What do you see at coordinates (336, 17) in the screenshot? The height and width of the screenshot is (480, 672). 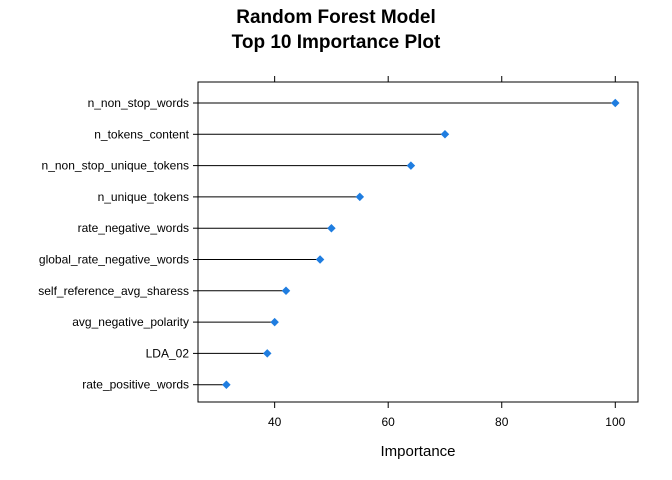 I see `chart-title-line-1: Random Forest Model` at bounding box center [336, 17].